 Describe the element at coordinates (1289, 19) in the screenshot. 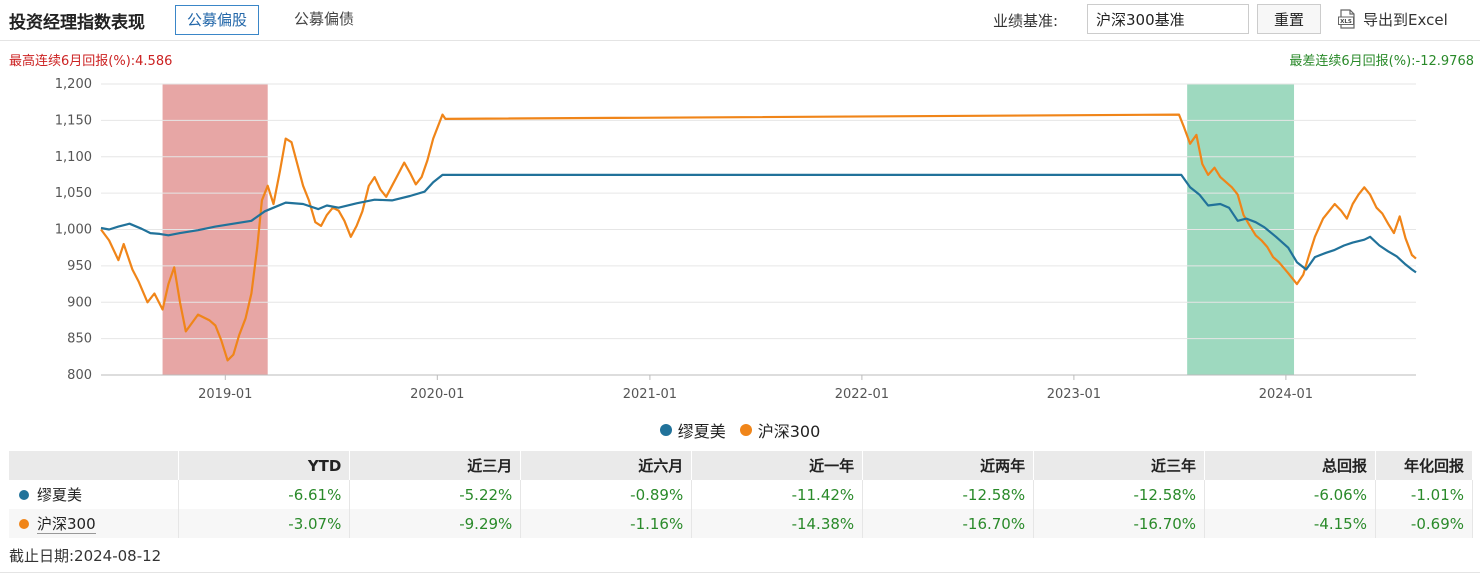

I see `reset-button: 重置` at that location.